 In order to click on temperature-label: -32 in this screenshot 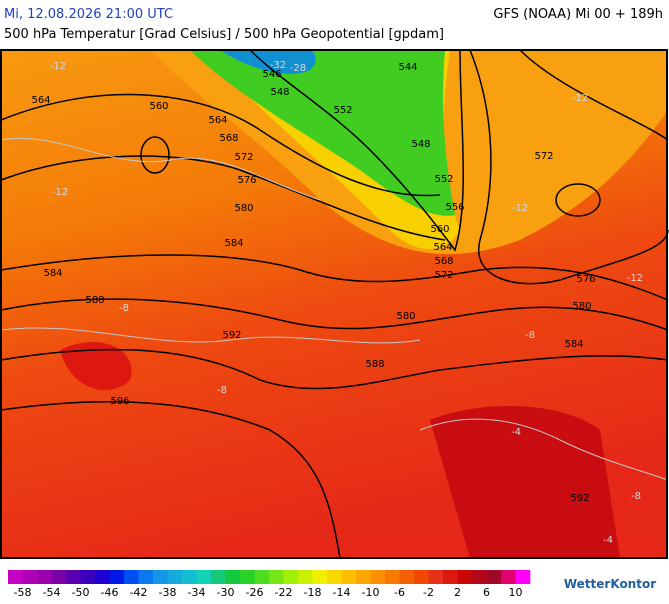, I will do `click(278, 65)`.